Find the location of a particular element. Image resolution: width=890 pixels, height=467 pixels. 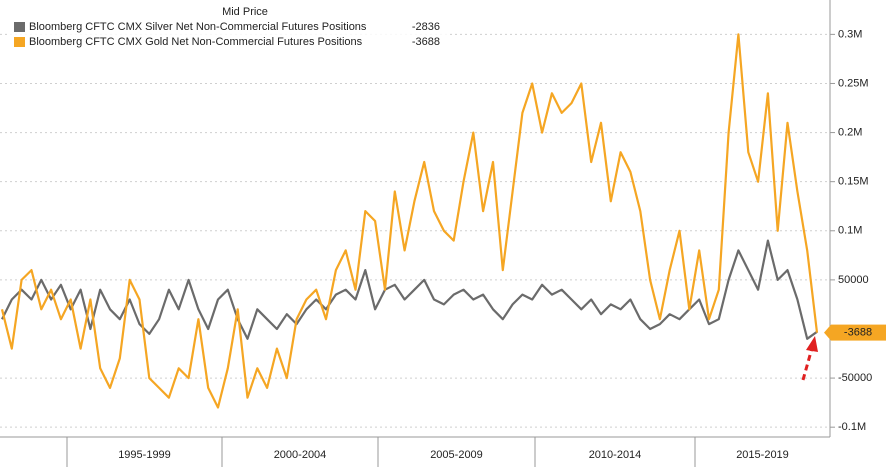

y-tick-label: 0.25M is located at coordinates (853, 83).